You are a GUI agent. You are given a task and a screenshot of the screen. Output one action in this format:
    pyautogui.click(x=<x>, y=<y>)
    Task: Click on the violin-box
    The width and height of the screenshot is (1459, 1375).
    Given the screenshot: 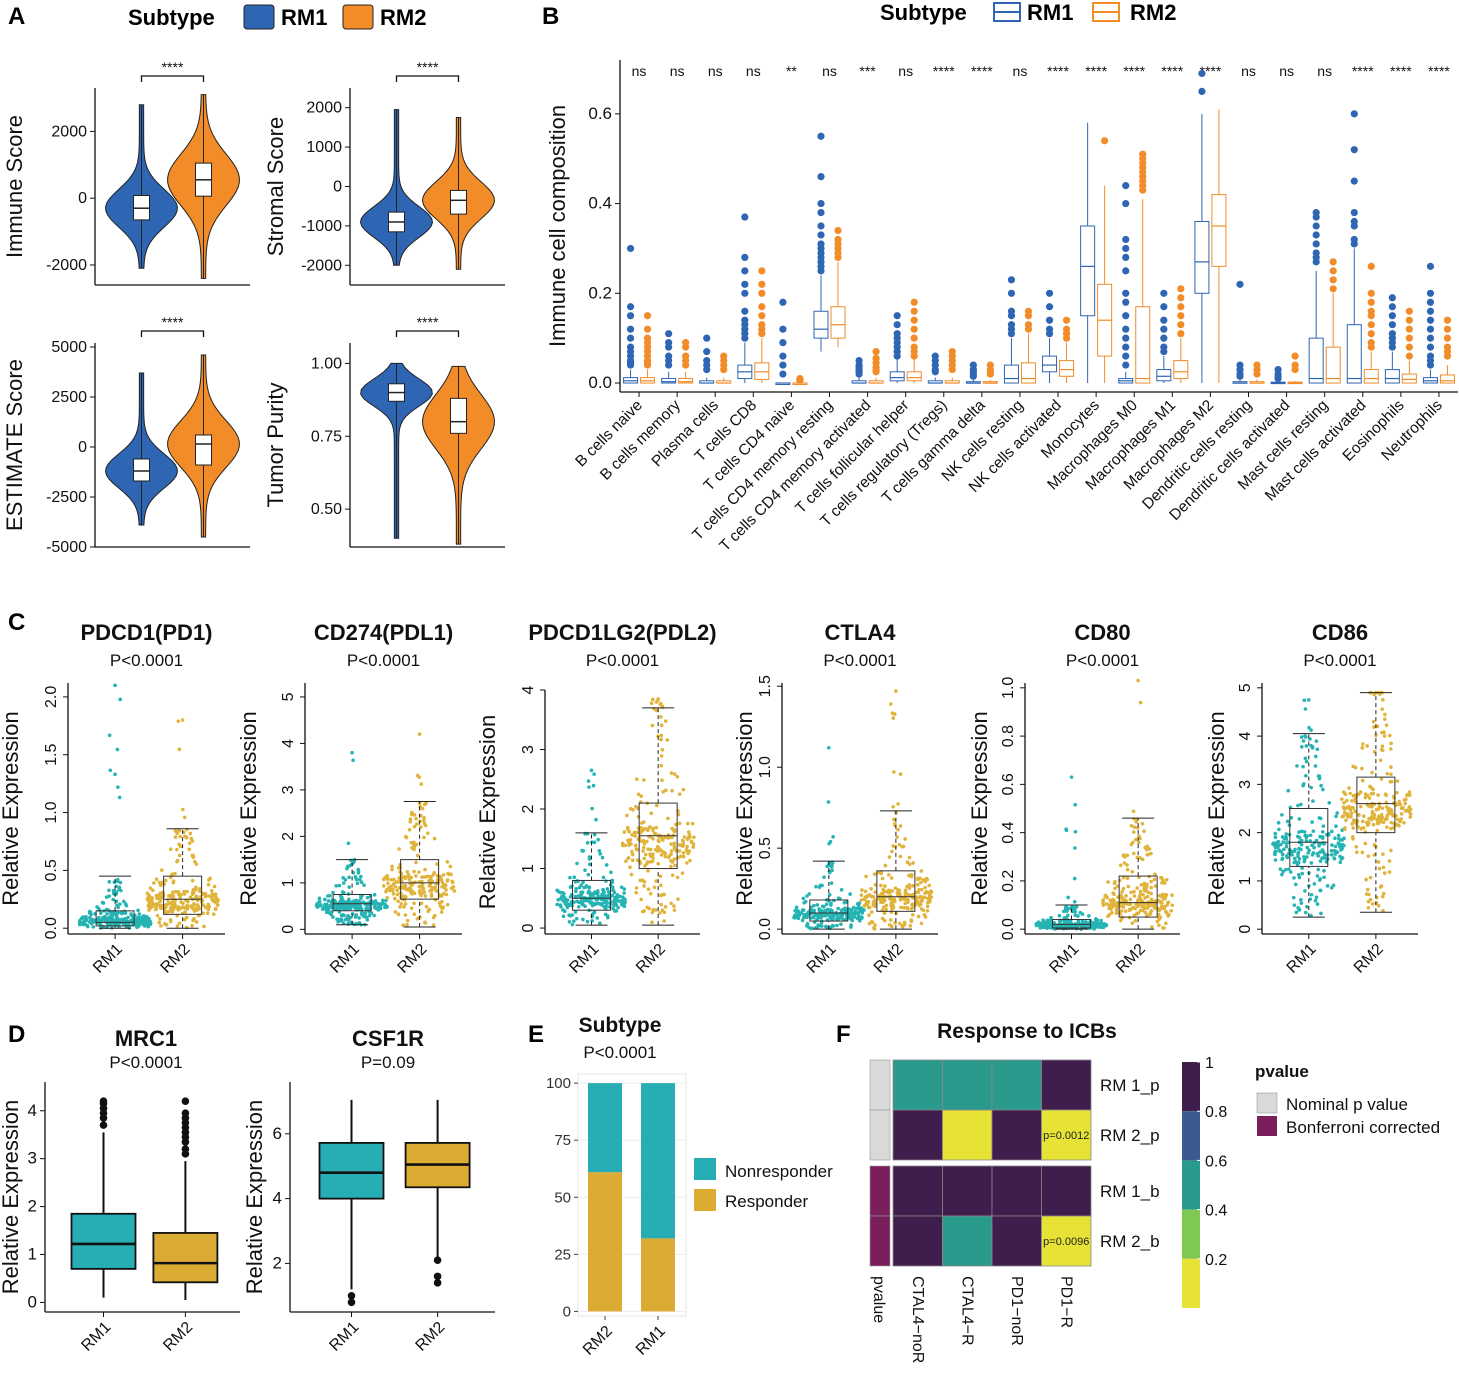 What is the action you would take?
    pyautogui.click(x=458, y=202)
    